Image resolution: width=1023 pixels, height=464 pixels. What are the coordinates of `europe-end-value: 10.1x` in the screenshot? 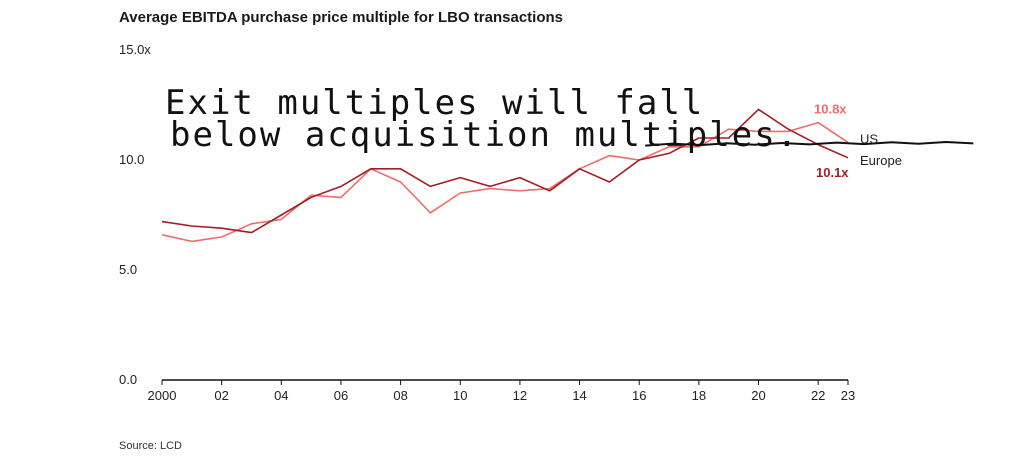 It's located at (832, 172).